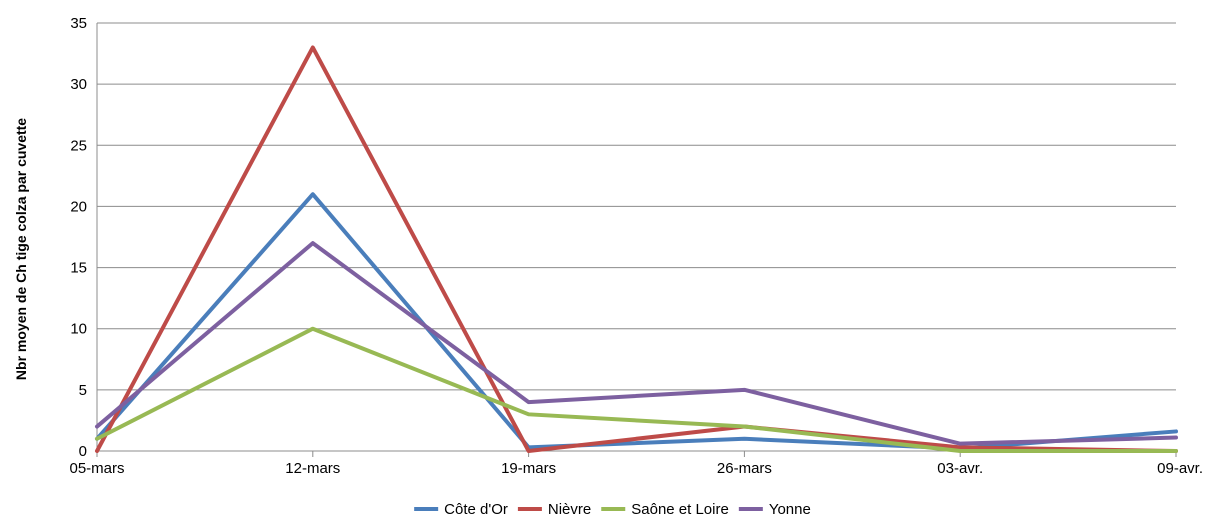 The height and width of the screenshot is (520, 1205). I want to click on y-tick-label: 10, so click(78, 329).